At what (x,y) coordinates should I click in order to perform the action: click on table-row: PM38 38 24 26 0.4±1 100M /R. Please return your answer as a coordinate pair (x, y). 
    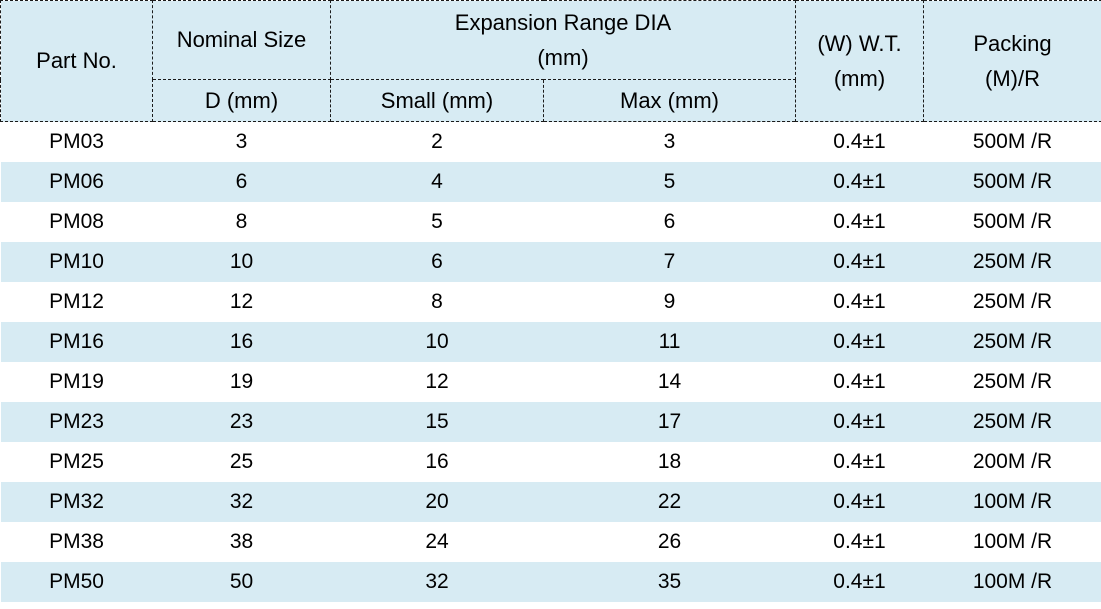
    Looking at the image, I should click on (551, 542).